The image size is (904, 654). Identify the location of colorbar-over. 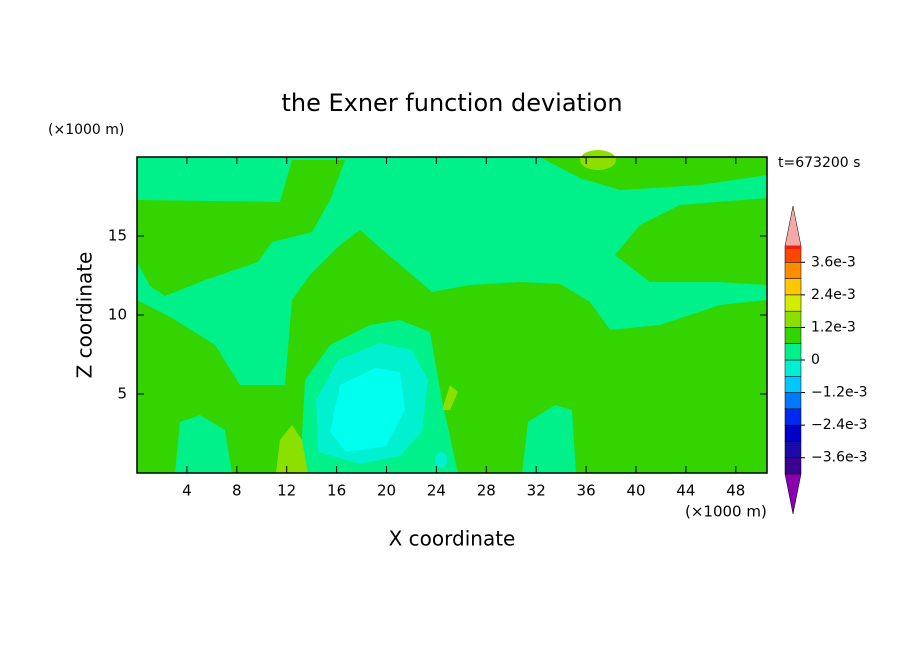
(793, 226).